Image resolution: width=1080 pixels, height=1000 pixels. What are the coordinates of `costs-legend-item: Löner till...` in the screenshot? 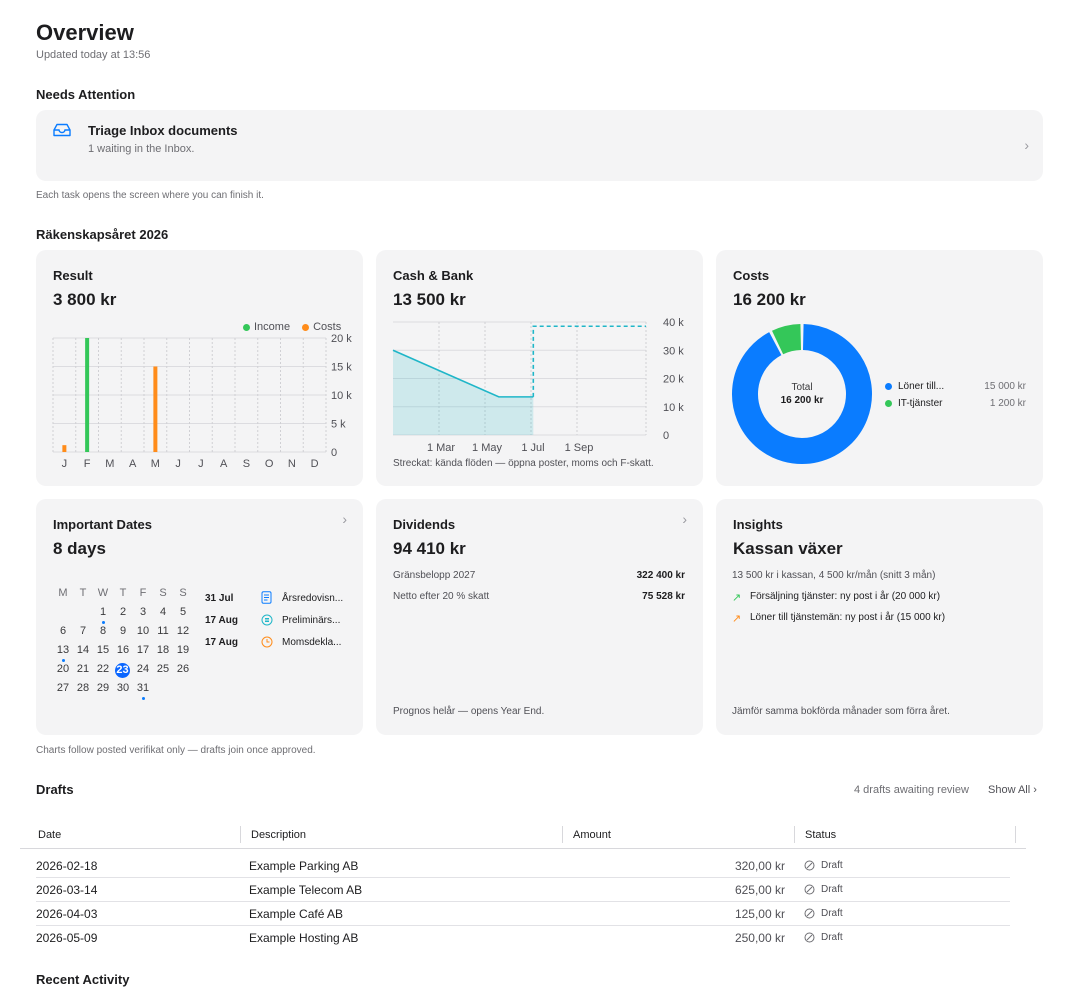 It's located at (914, 386).